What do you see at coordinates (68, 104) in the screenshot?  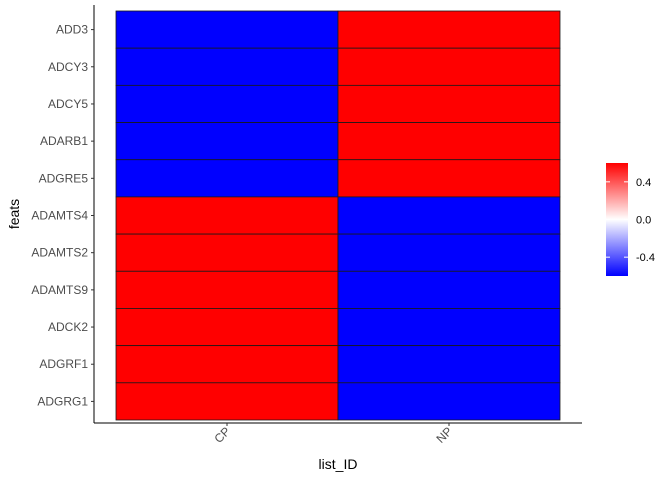 I see `y-tick-label: ADCY5` at bounding box center [68, 104].